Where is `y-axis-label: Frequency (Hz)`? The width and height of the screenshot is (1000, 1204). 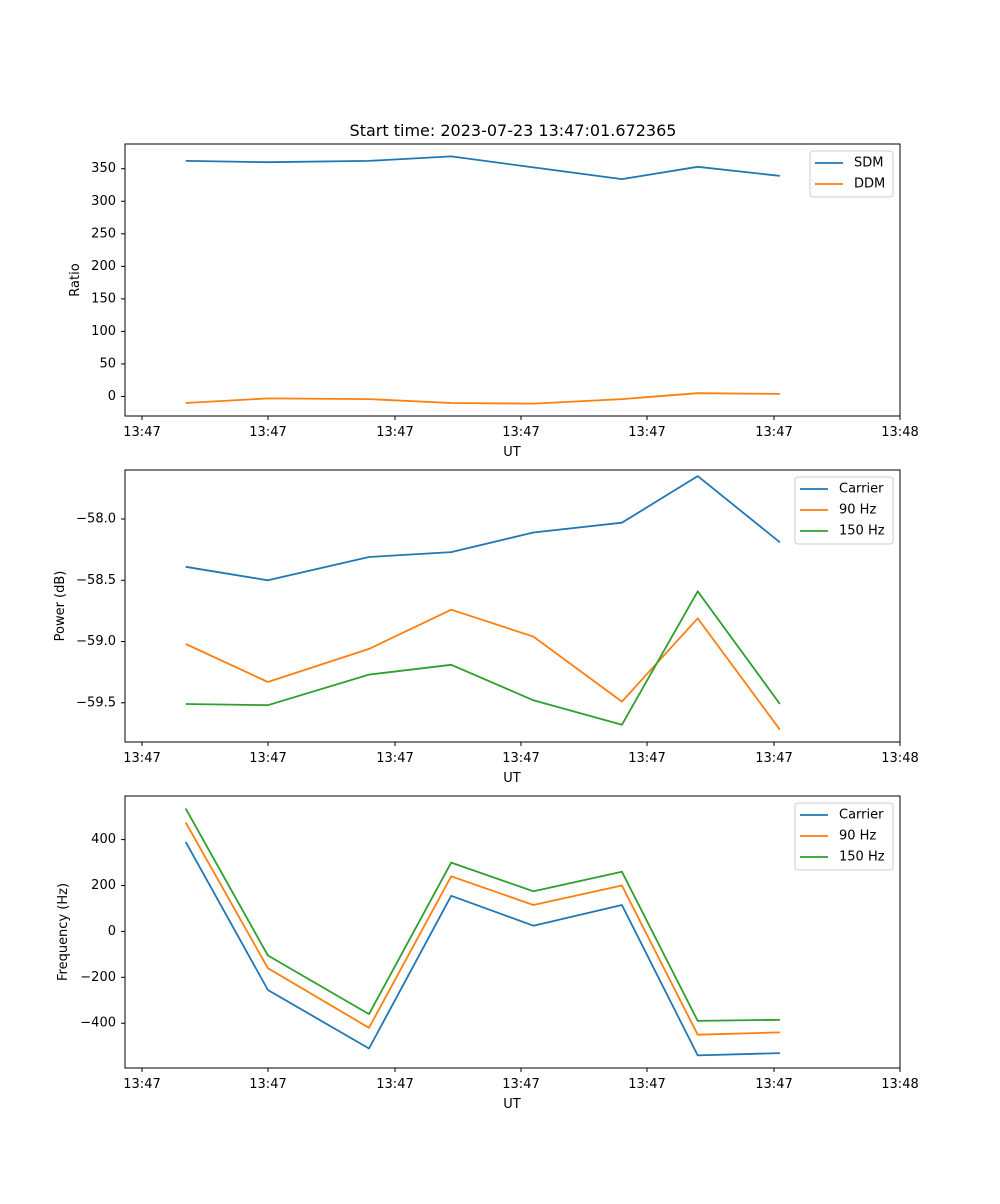 y-axis-label: Frequency (Hz) is located at coordinates (63, 932).